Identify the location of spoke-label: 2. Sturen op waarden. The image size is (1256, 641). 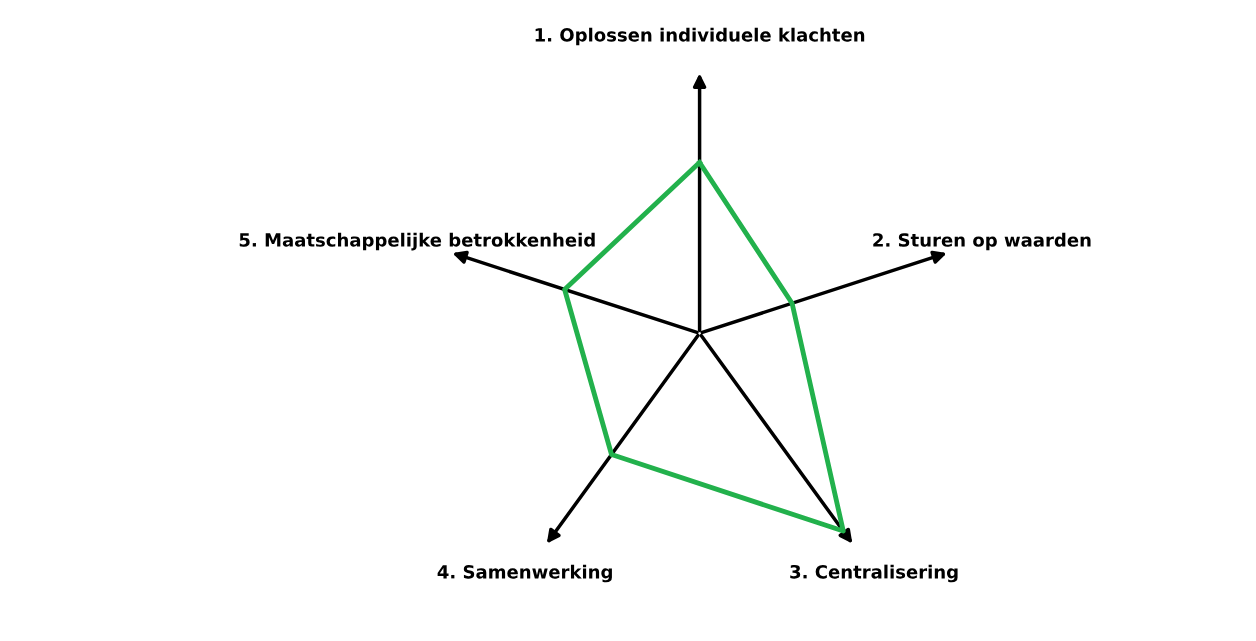
(982, 241).